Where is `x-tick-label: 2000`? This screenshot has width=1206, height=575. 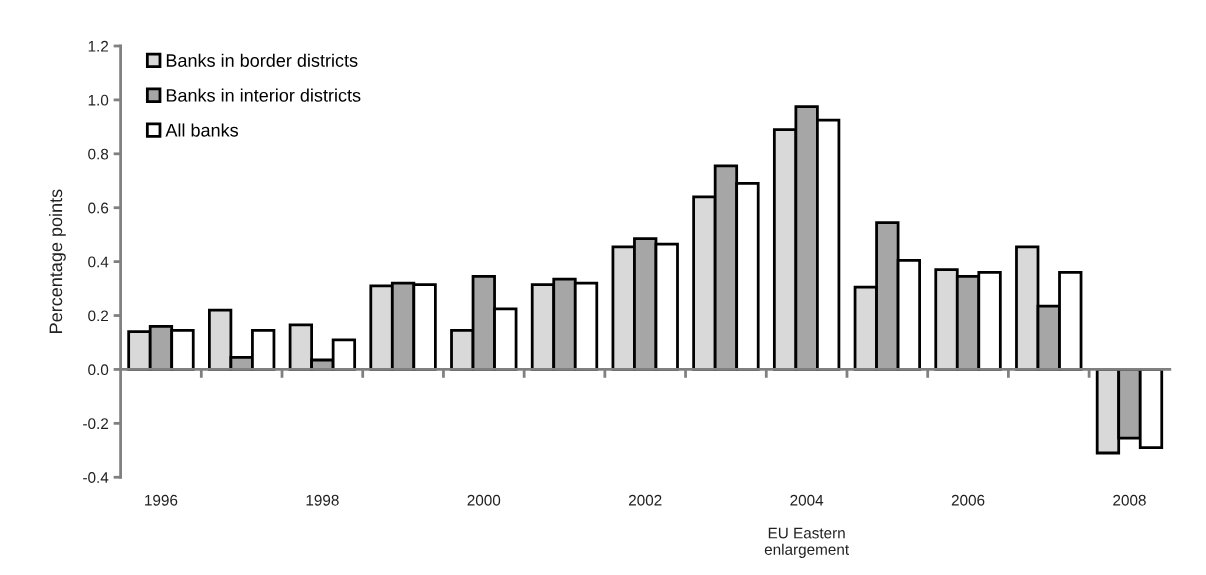
x-tick-label: 2000 is located at coordinates (484, 500).